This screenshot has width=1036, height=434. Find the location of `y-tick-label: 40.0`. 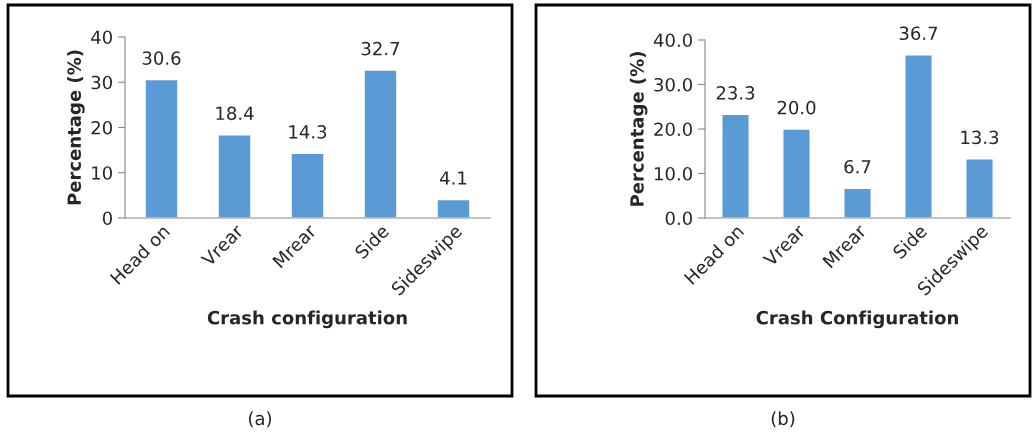

y-tick-label: 40.0 is located at coordinates (672, 40).